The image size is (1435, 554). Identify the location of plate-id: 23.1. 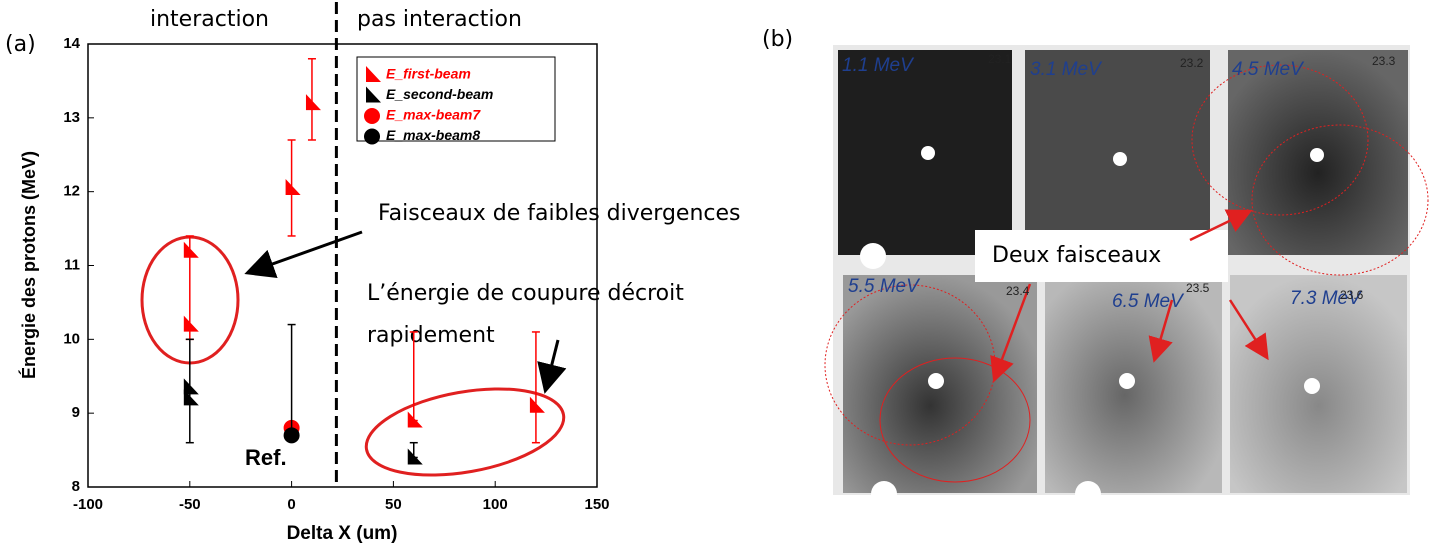
(1000, 59).